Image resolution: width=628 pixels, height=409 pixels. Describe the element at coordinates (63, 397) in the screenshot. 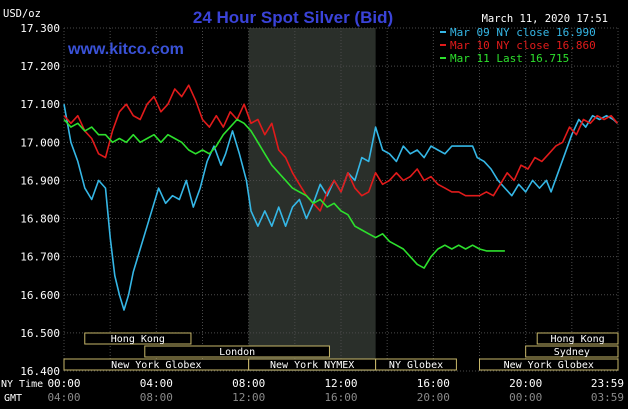

I see `x-tick-label-gmt: 04:00` at that location.